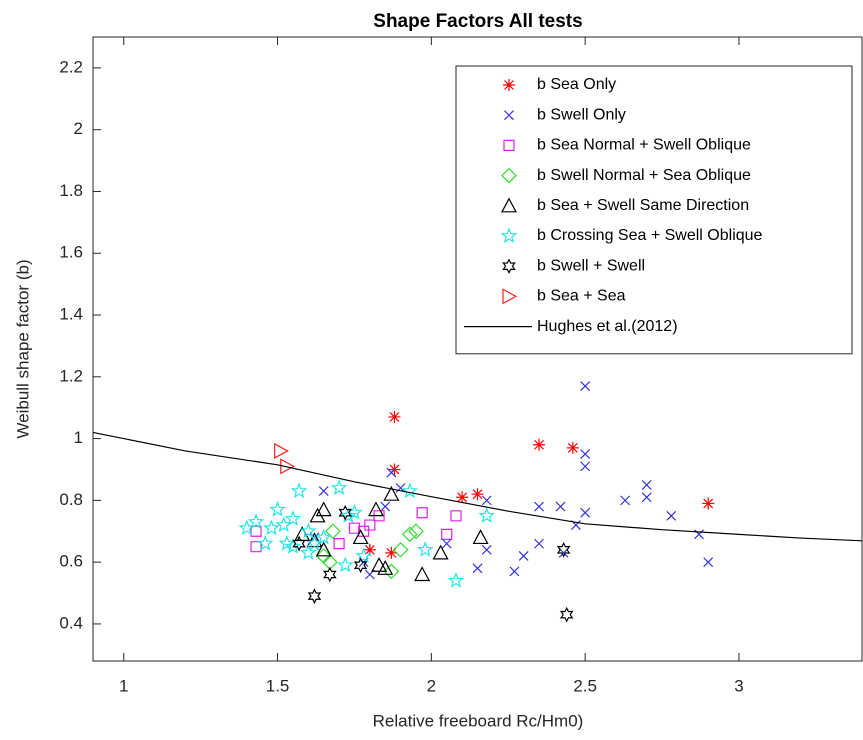 This screenshot has width=863, height=740. I want to click on legend-label: Hughes et al.(2012), so click(607, 326).